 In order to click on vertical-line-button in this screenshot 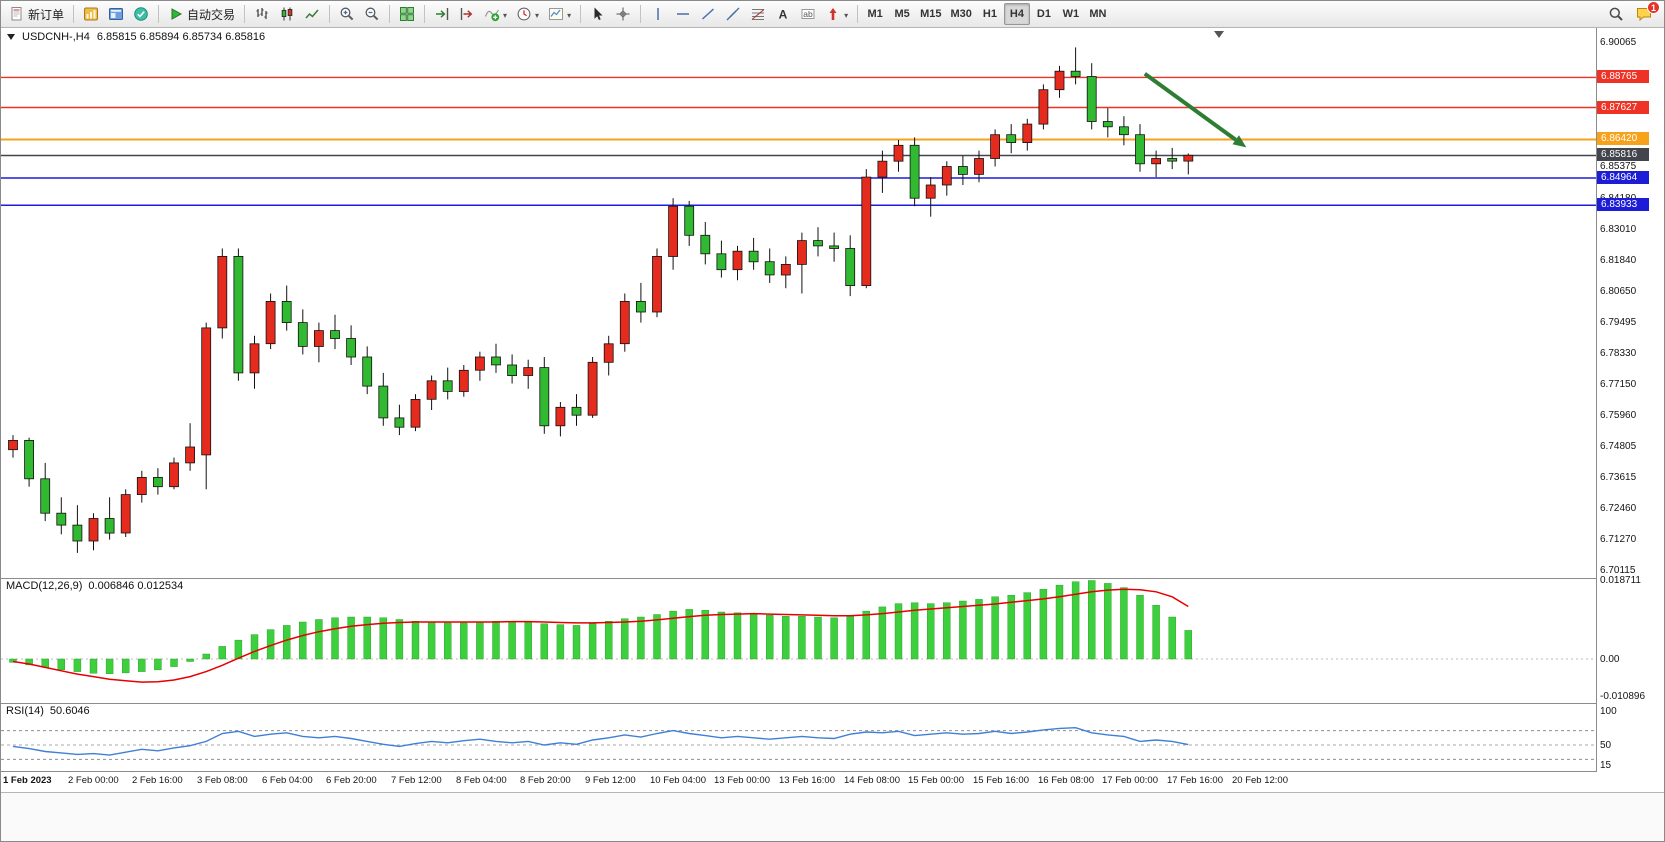, I will do `click(658, 14)`.